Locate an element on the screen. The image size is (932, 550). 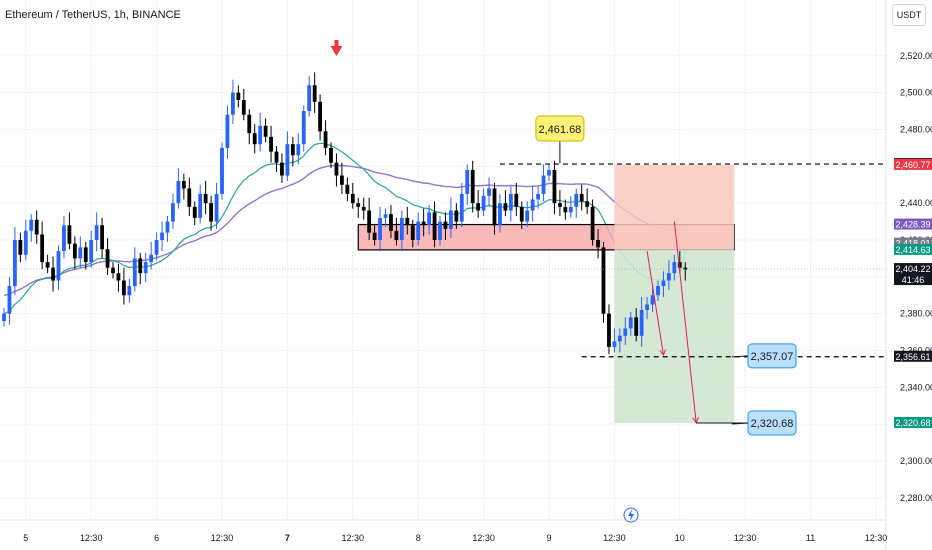
price-tick-label: 2,300.00 is located at coordinates (916, 461).